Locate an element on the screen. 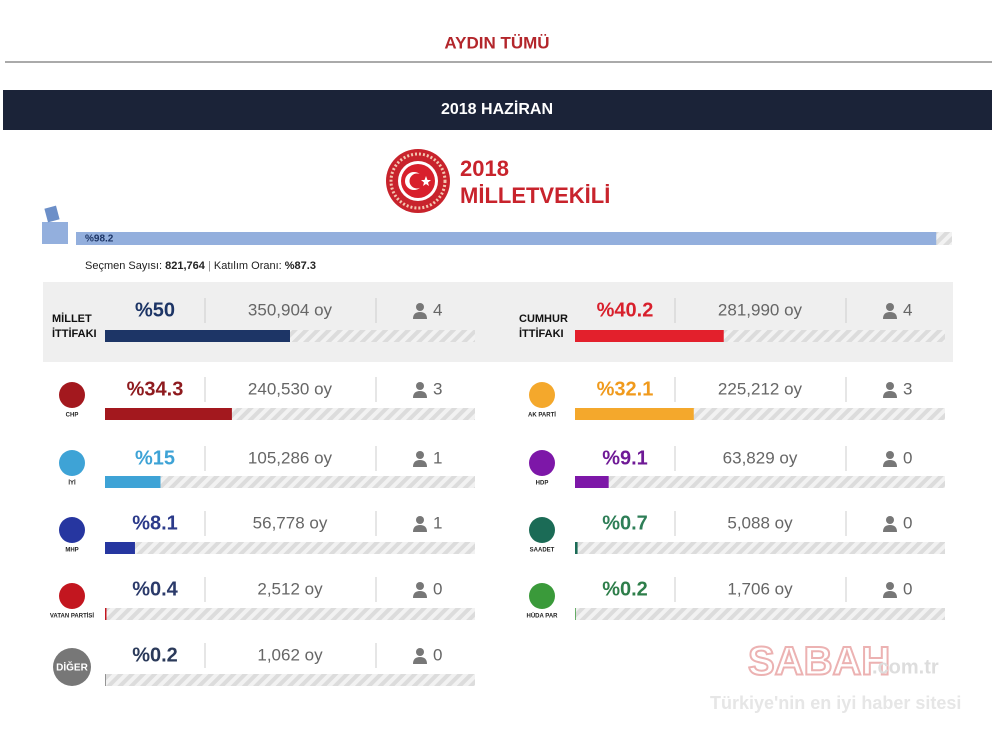 The image size is (996, 731). section-bar is located at coordinates (497, 110).